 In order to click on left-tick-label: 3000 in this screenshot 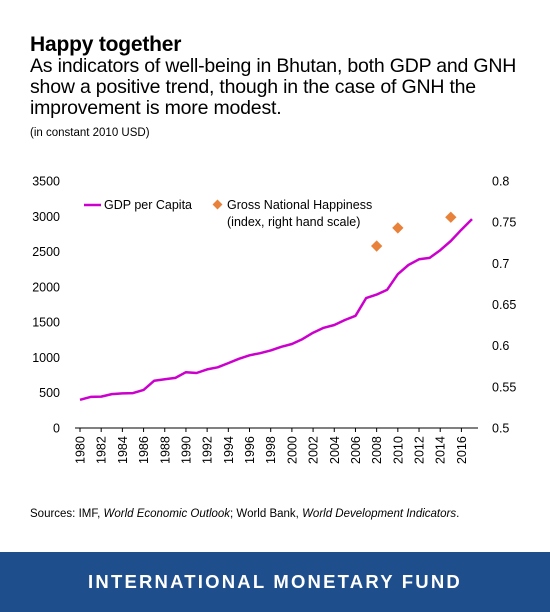, I will do `click(46, 217)`.